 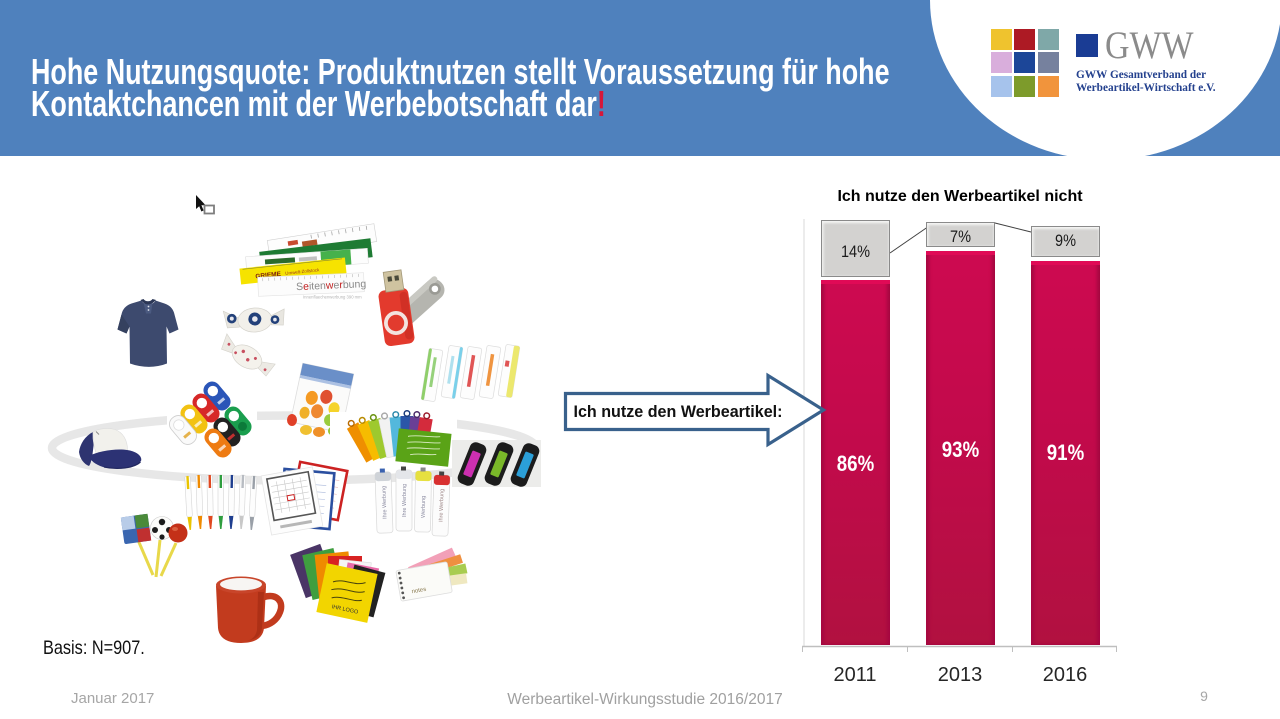 I want to click on svg-text: Werbung, so click(x=424, y=507).